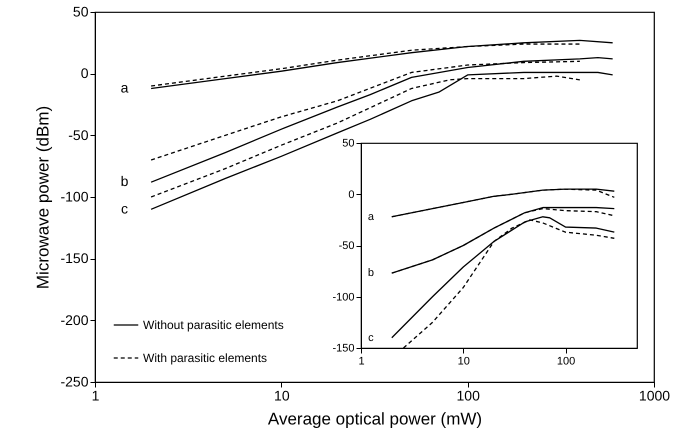  What do you see at coordinates (213, 325) in the screenshot?
I see `legend-label: Without parasitic elements` at bounding box center [213, 325].